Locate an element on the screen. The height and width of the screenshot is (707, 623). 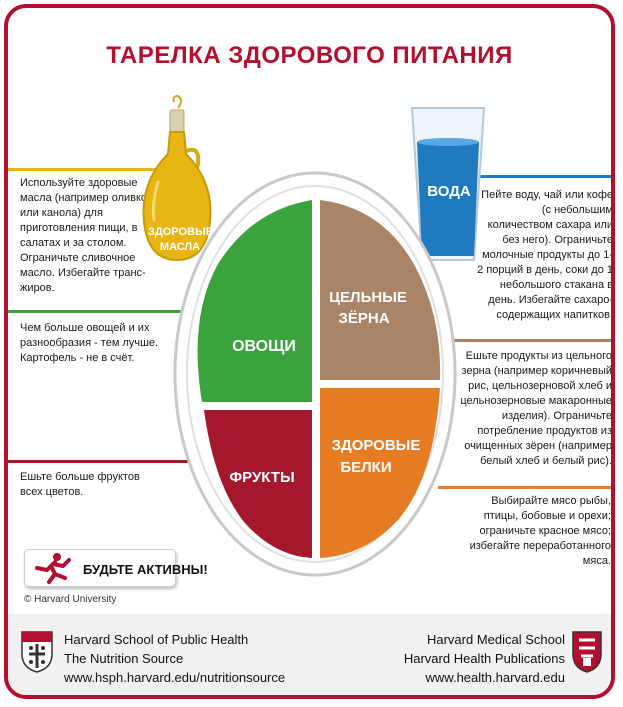
harvard-medical-shield-icon is located at coordinates (587, 652).